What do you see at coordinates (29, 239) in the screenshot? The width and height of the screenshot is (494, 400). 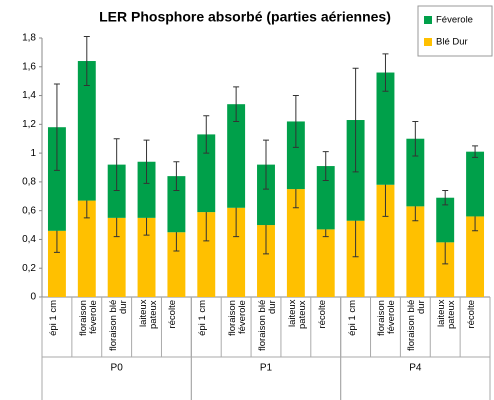 I see `y-tick-label: 0,4` at bounding box center [29, 239].